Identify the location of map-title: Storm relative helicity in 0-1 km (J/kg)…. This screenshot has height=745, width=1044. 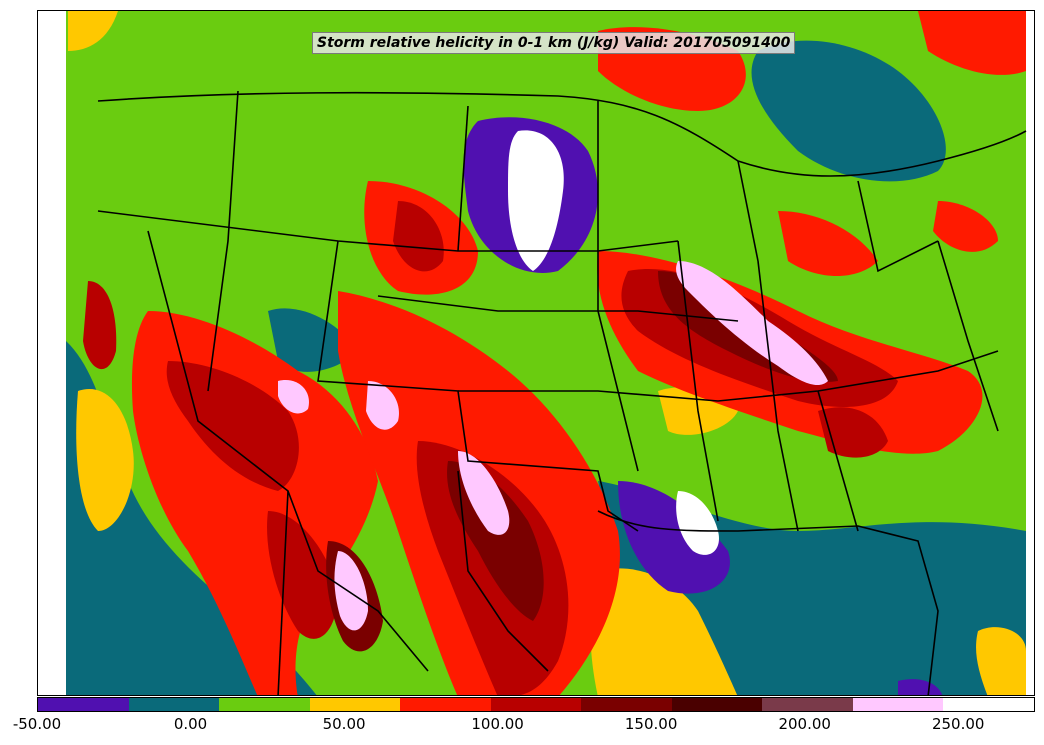
(554, 43).